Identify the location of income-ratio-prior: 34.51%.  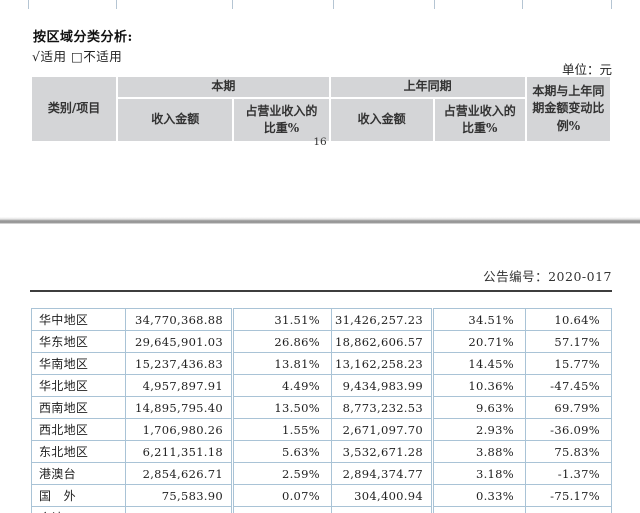
(478, 319).